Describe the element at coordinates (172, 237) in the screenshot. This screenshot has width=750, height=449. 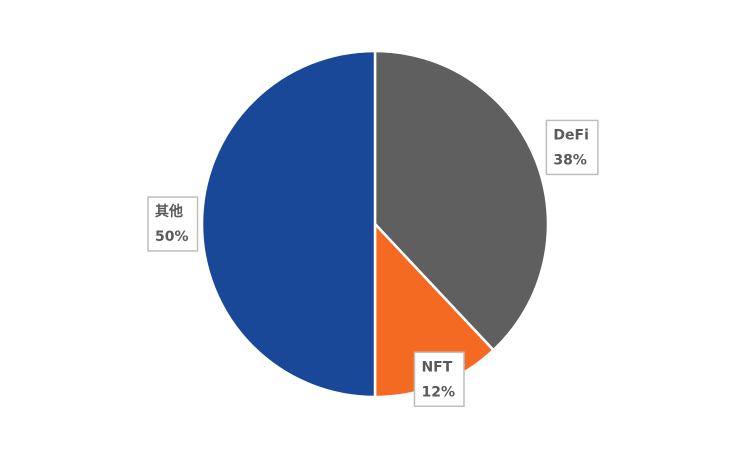
I see `value-label: 50%` at that location.